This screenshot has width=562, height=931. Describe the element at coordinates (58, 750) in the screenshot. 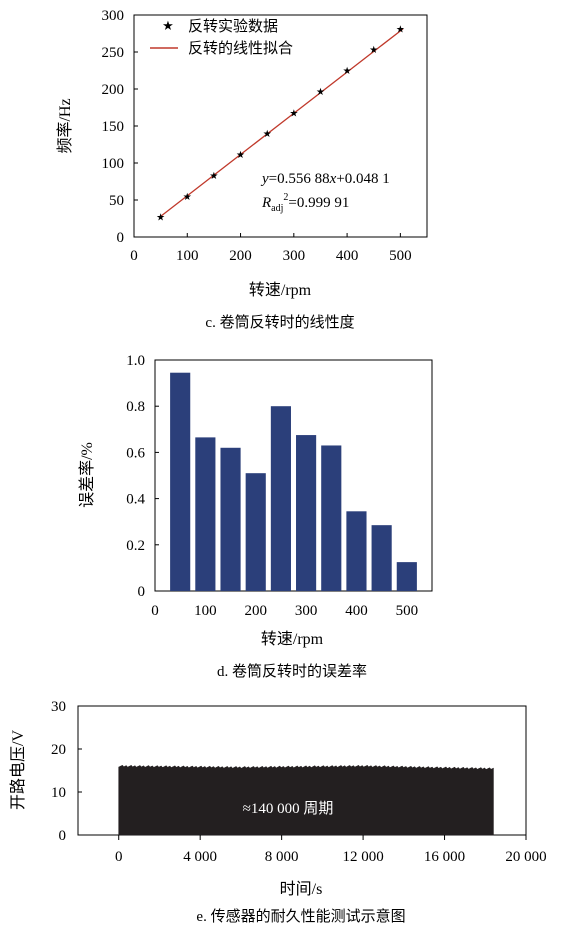

I see `chart-e-ytick-label: 20` at that location.